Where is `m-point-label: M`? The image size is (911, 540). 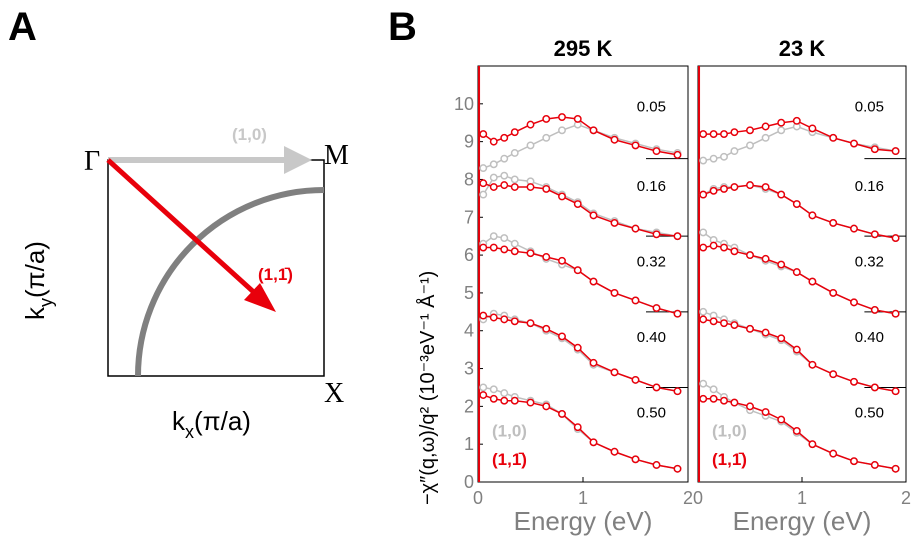 m-point-label: M is located at coordinates (336, 155).